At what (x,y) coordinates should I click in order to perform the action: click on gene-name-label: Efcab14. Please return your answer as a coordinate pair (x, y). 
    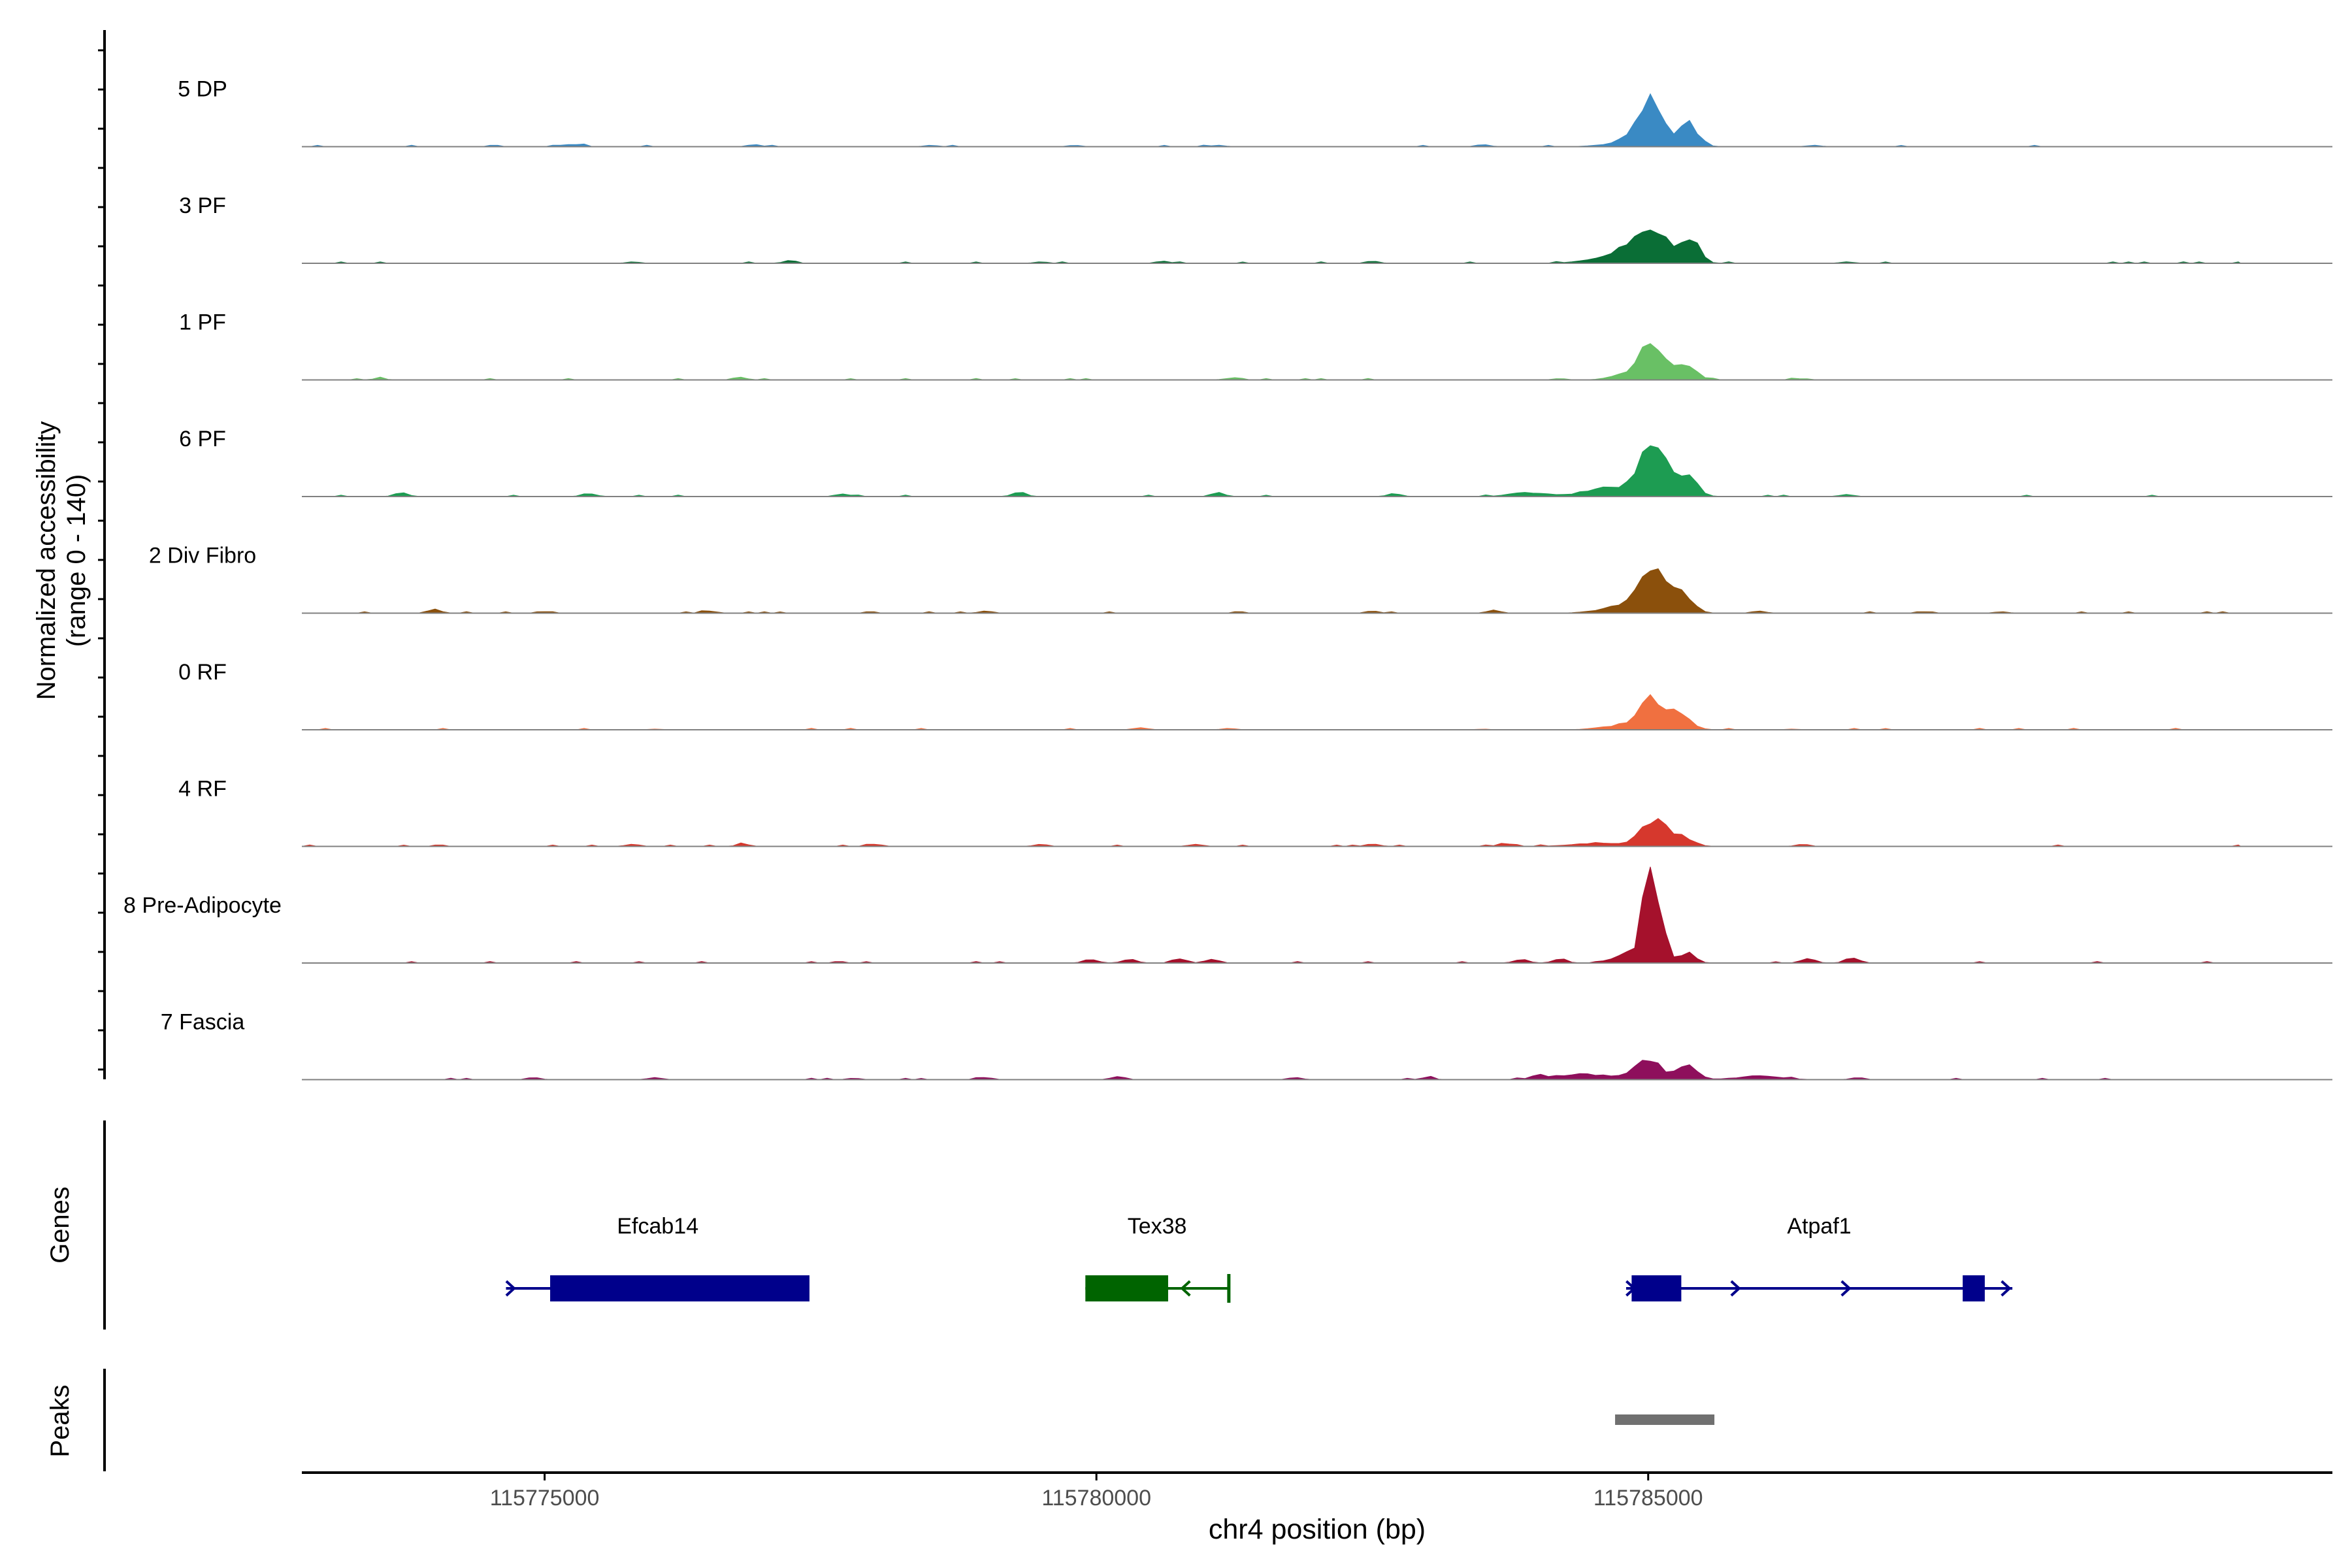
    Looking at the image, I should click on (657, 1226).